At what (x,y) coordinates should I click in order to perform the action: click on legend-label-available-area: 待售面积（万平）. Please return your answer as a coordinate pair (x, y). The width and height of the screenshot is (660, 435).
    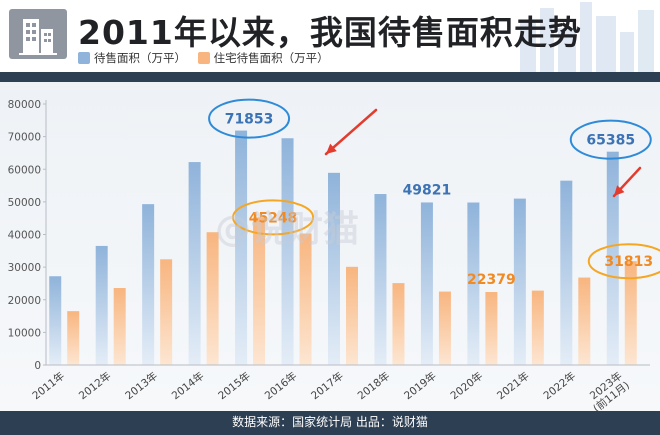
    Looking at the image, I should click on (140, 58).